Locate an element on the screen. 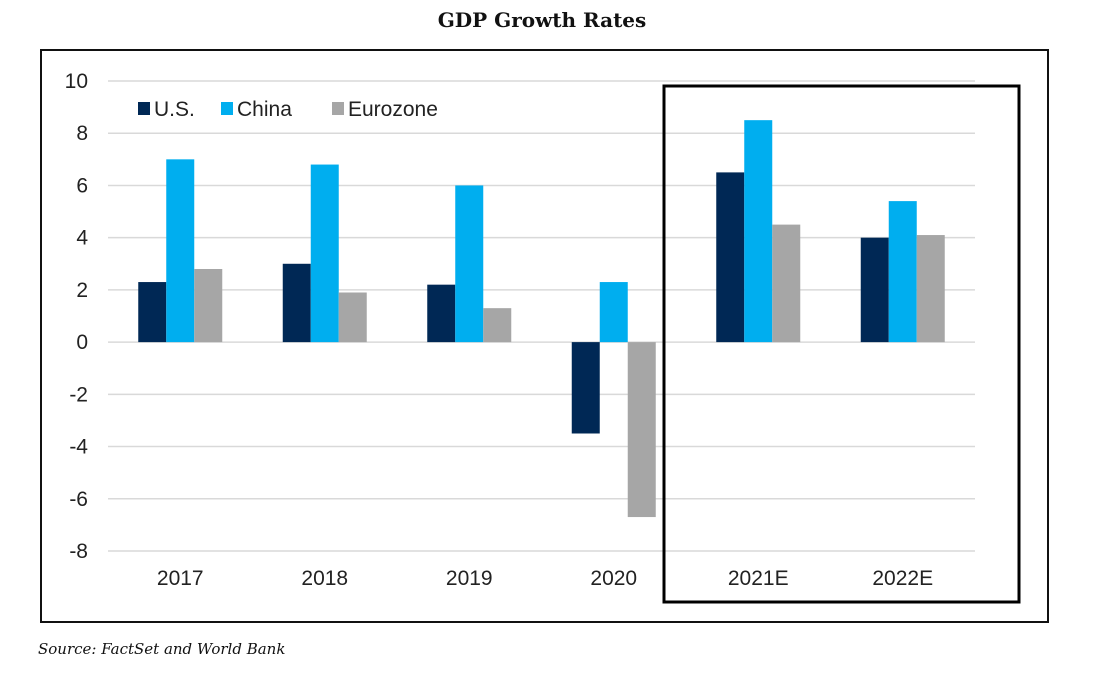 This screenshot has width=1104, height=675. bar-us-2022e is located at coordinates (874, 290).